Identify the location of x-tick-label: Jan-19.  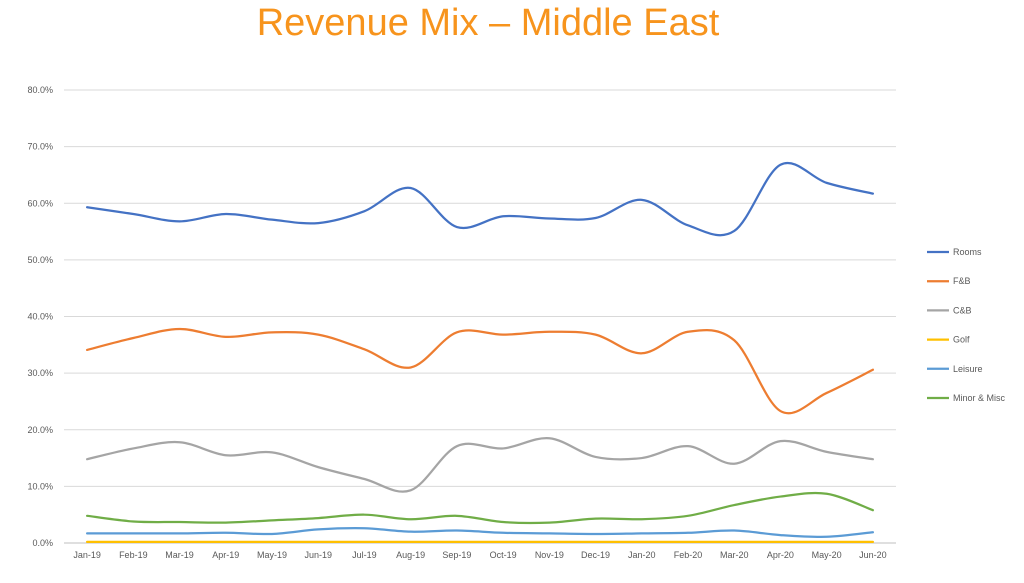
(87, 555).